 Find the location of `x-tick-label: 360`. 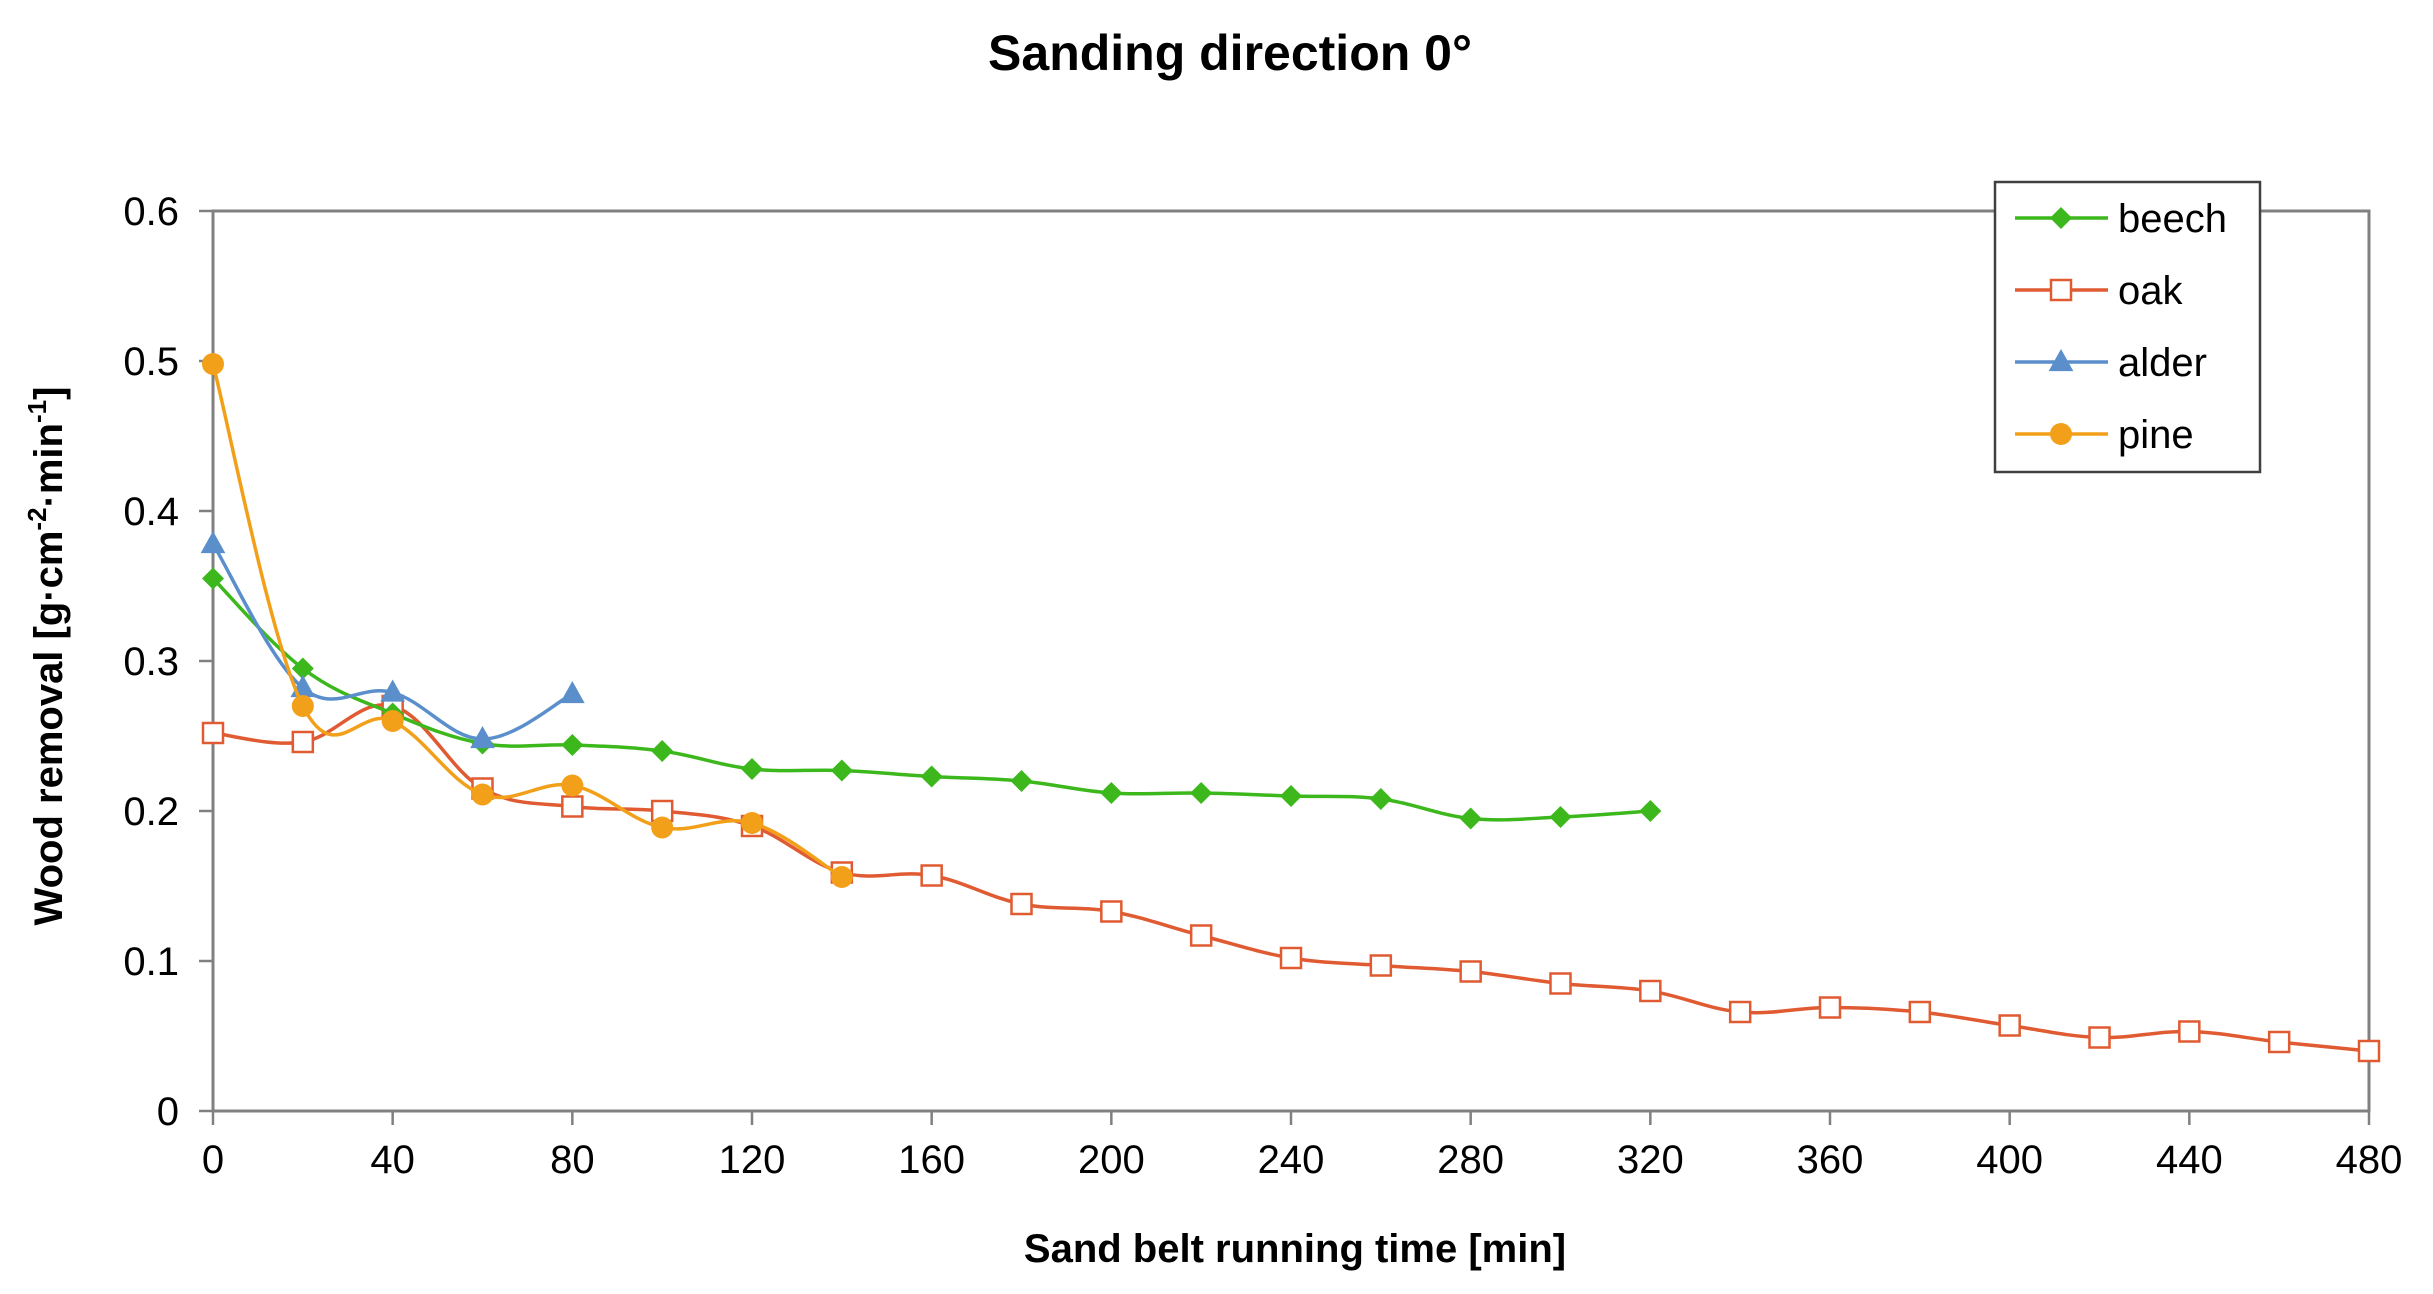

x-tick-label: 360 is located at coordinates (1830, 1160).